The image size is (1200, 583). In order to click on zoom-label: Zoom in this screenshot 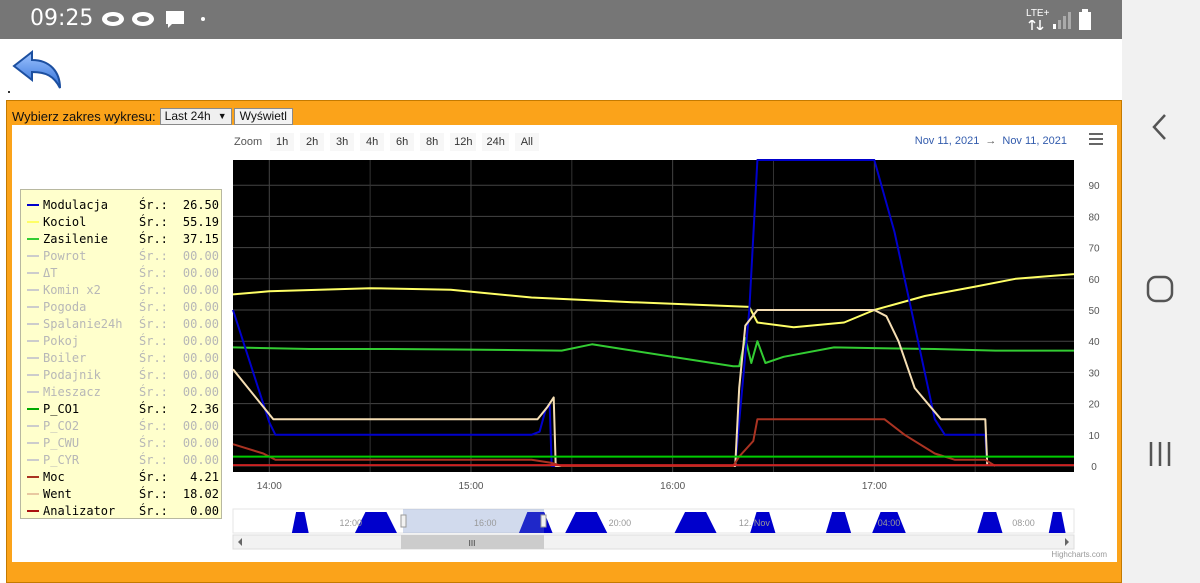, I will do `click(248, 142)`.